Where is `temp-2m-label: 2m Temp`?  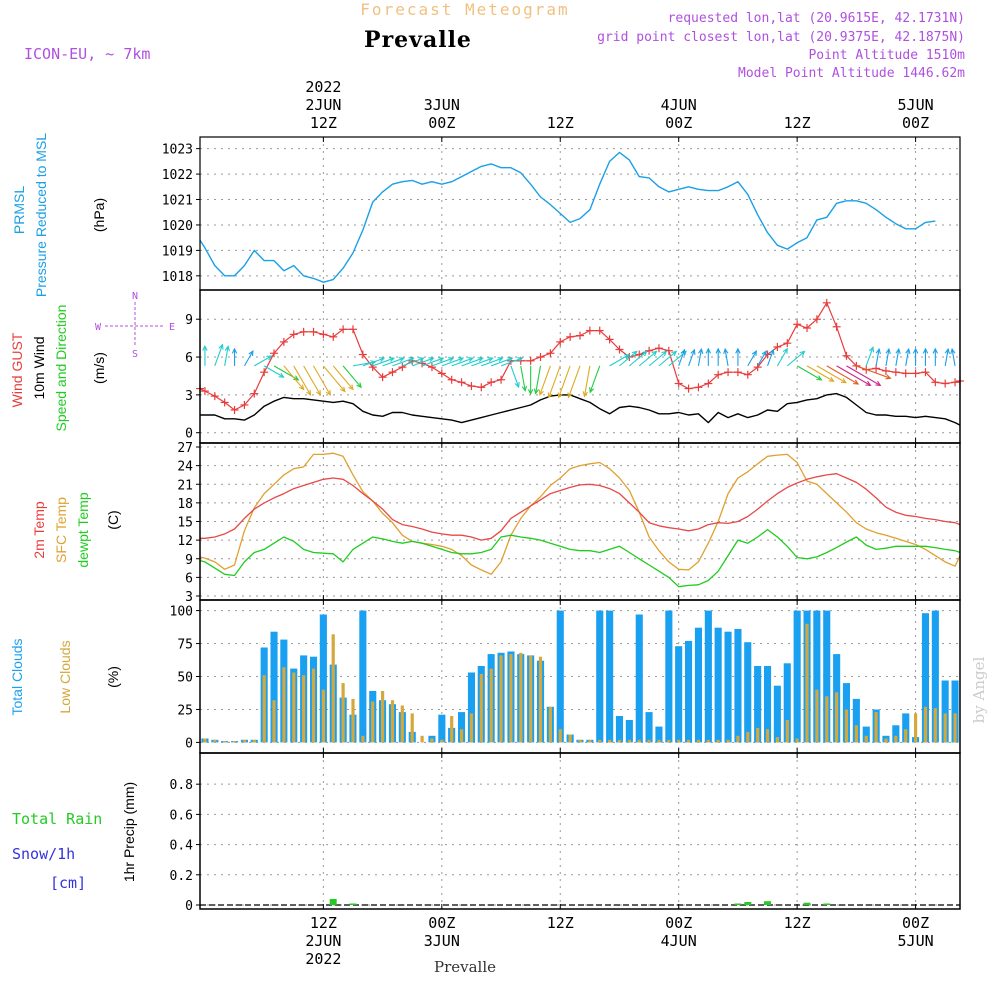
temp-2m-label: 2m Temp is located at coordinates (39, 530).